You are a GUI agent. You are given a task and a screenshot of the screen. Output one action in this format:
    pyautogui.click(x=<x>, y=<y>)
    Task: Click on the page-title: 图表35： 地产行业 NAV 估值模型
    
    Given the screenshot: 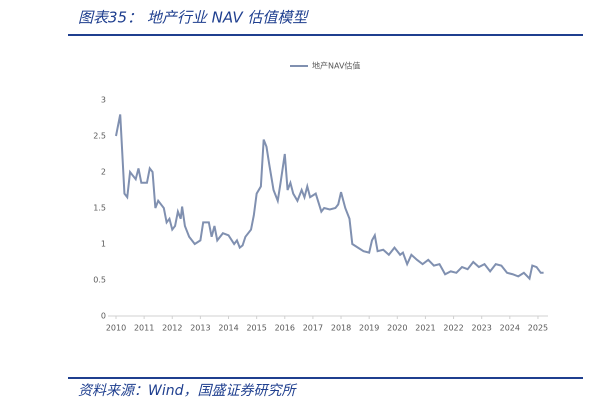 What is the action you would take?
    pyautogui.click(x=193, y=18)
    